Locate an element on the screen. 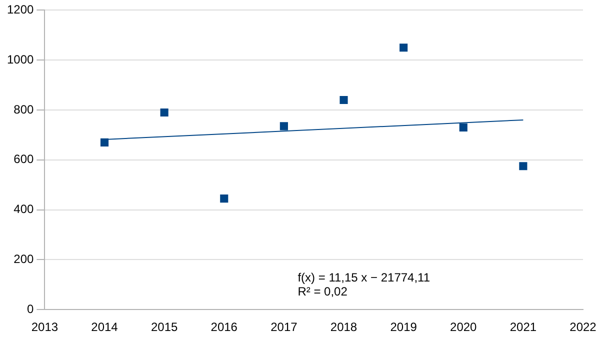  x-tick-label: 2022 is located at coordinates (583, 327).